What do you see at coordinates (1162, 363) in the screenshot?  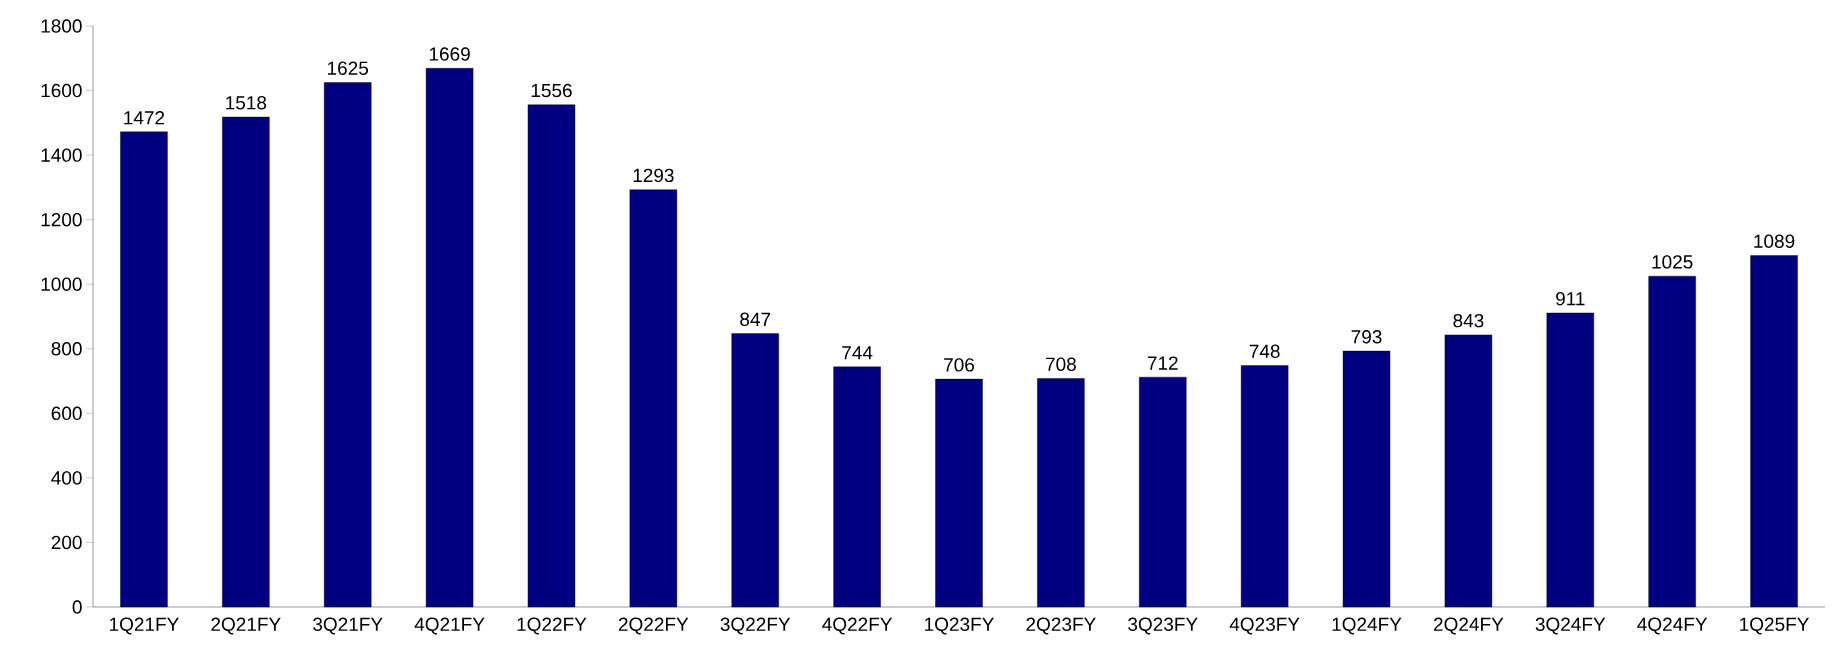 I see `data-label: 712` at bounding box center [1162, 363].